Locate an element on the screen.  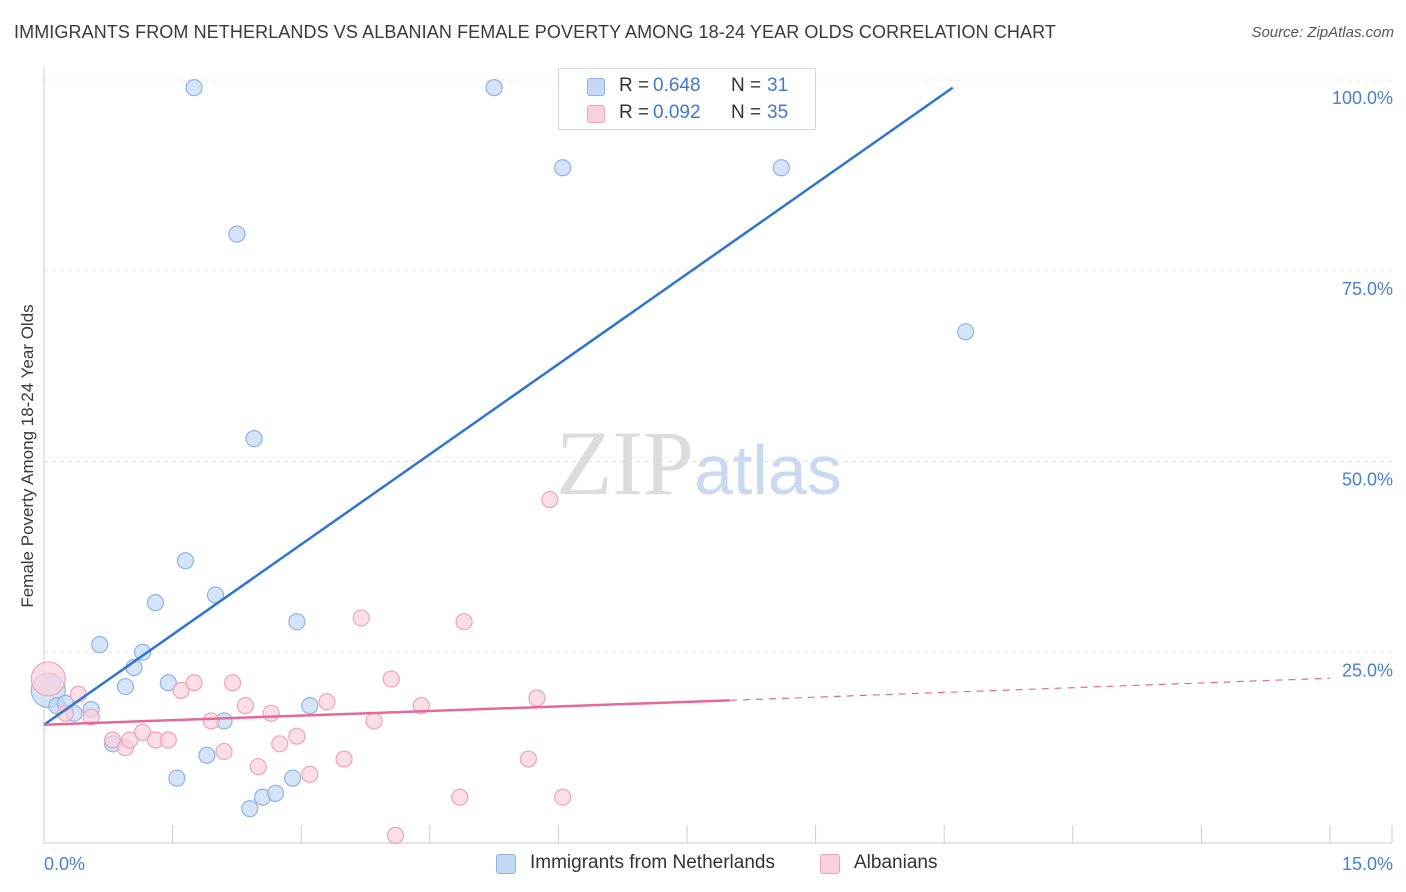
y-tick-label: 50.0% is located at coordinates (1367, 480).